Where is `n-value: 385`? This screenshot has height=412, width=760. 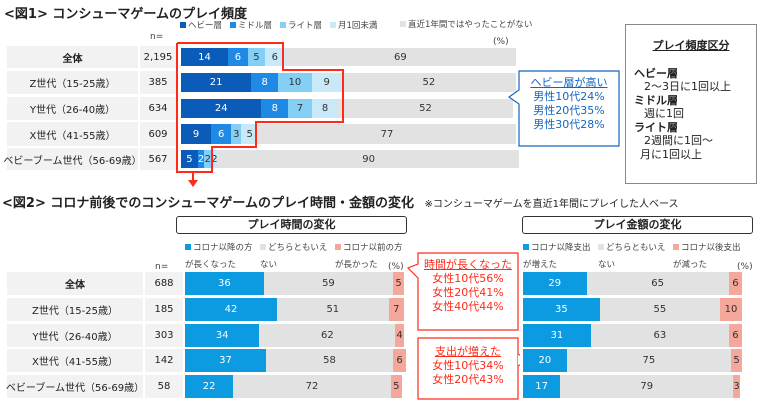
n-value: 385 is located at coordinates (158, 82).